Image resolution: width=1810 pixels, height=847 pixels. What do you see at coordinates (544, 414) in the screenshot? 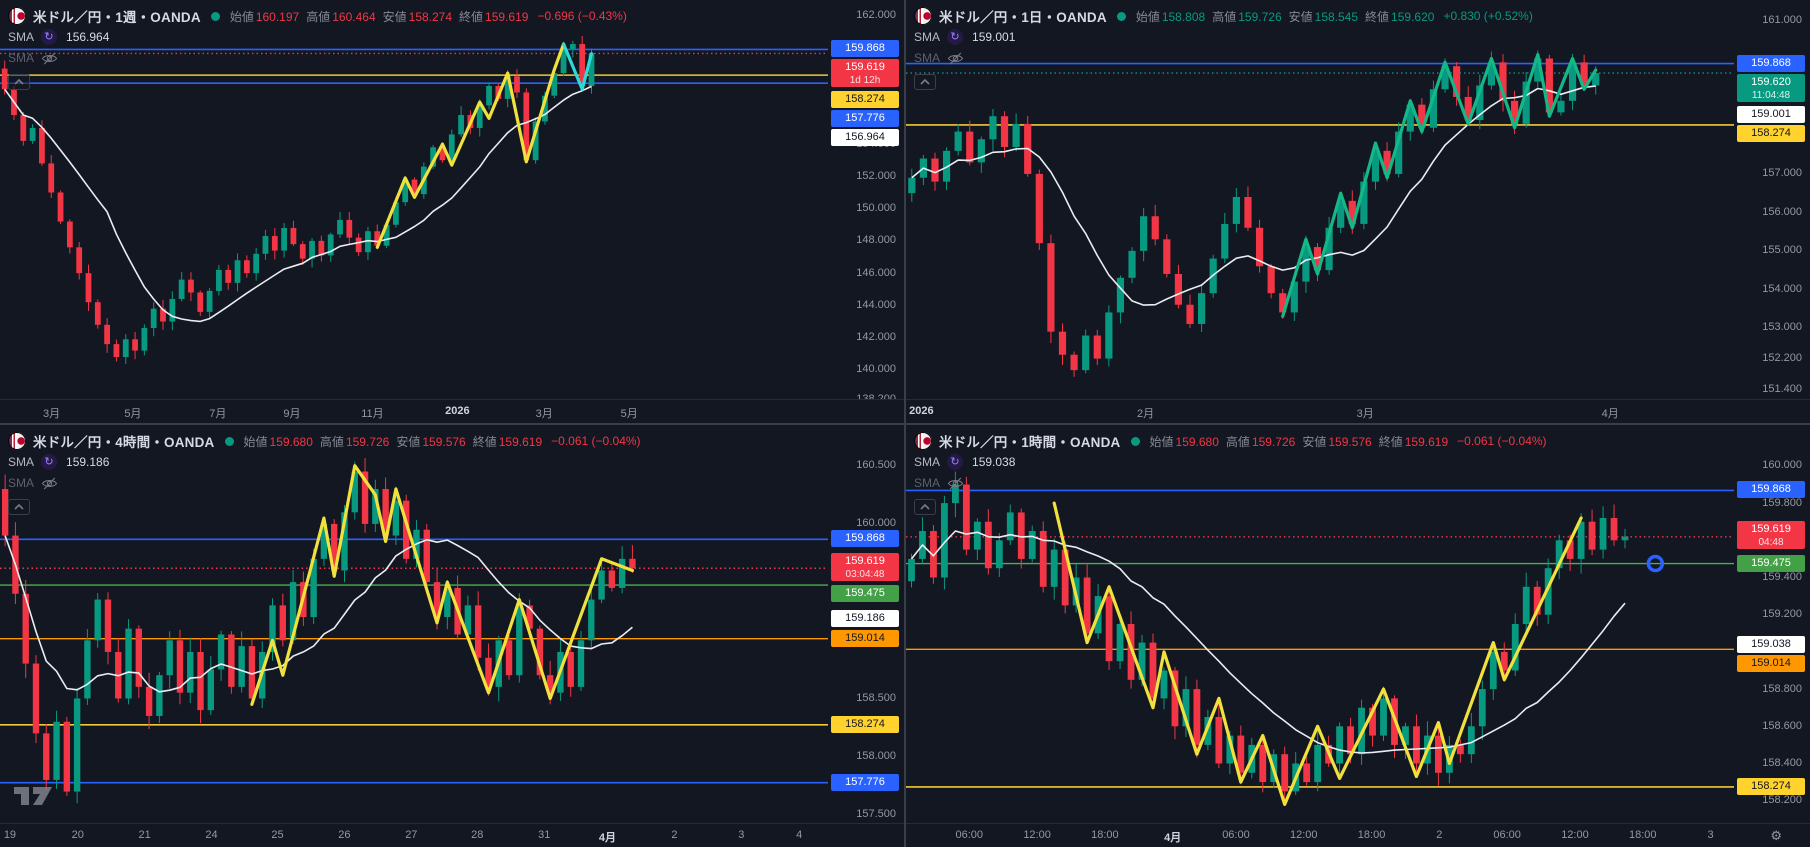
I see `time-axis-label: 3月` at bounding box center [544, 414].